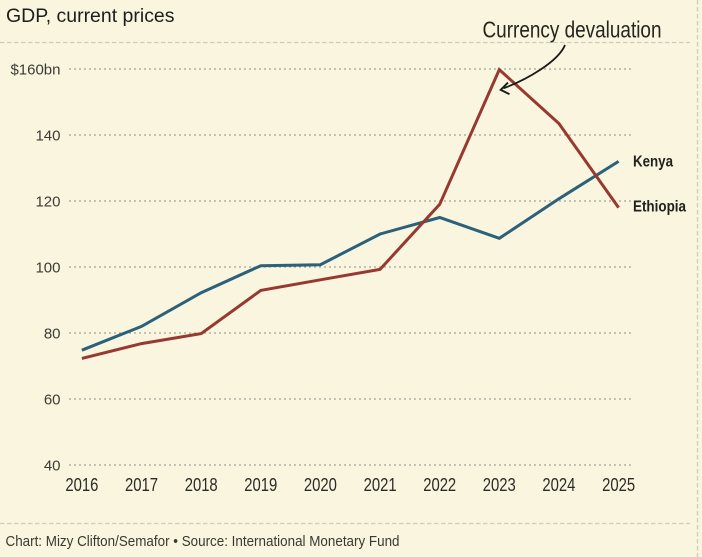 The width and height of the screenshot is (702, 557). Describe the element at coordinates (35, 70) in the screenshot. I see `svg-text: $160bn` at that location.